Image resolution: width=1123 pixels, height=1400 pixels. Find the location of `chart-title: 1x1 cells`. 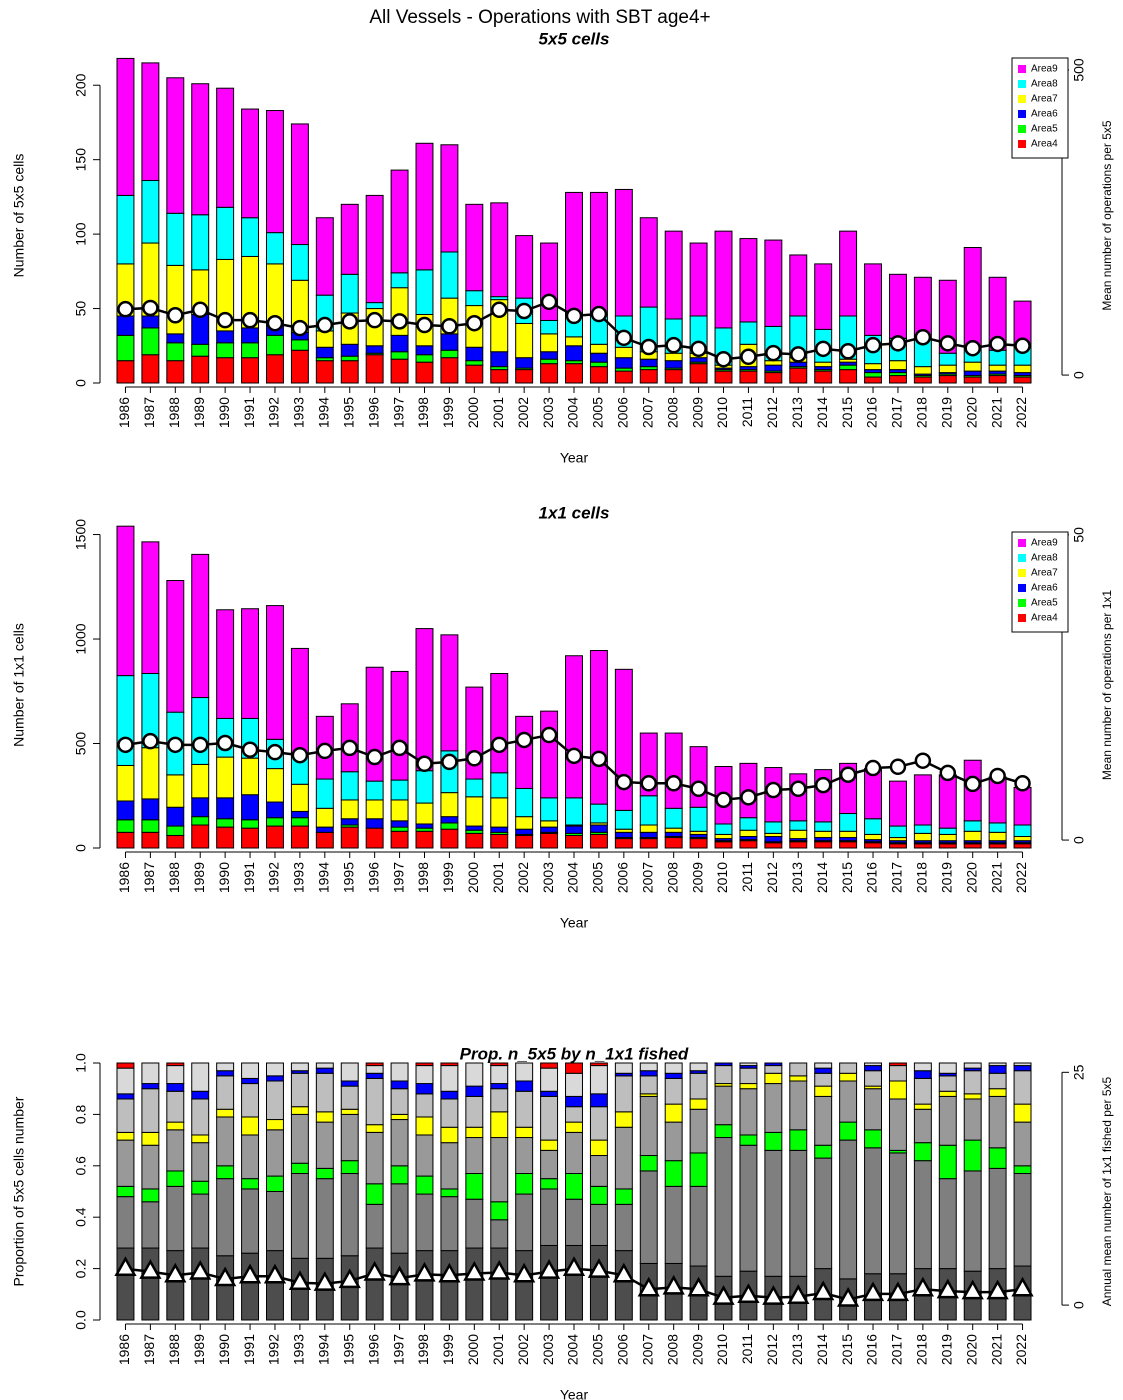

chart-title: 1x1 cells is located at coordinates (574, 512).